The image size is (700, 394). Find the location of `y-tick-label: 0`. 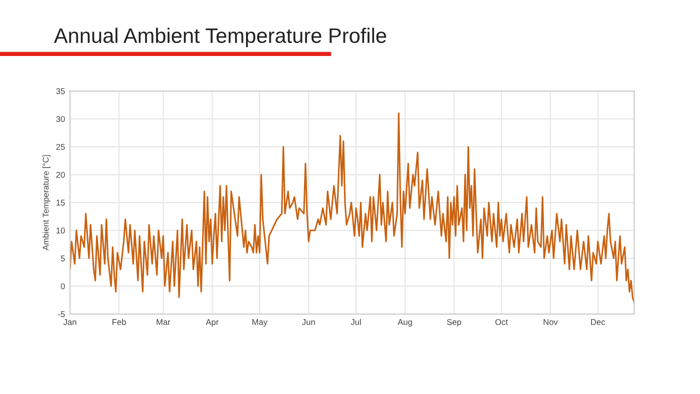

y-tick-label: 0 is located at coordinates (62, 286).